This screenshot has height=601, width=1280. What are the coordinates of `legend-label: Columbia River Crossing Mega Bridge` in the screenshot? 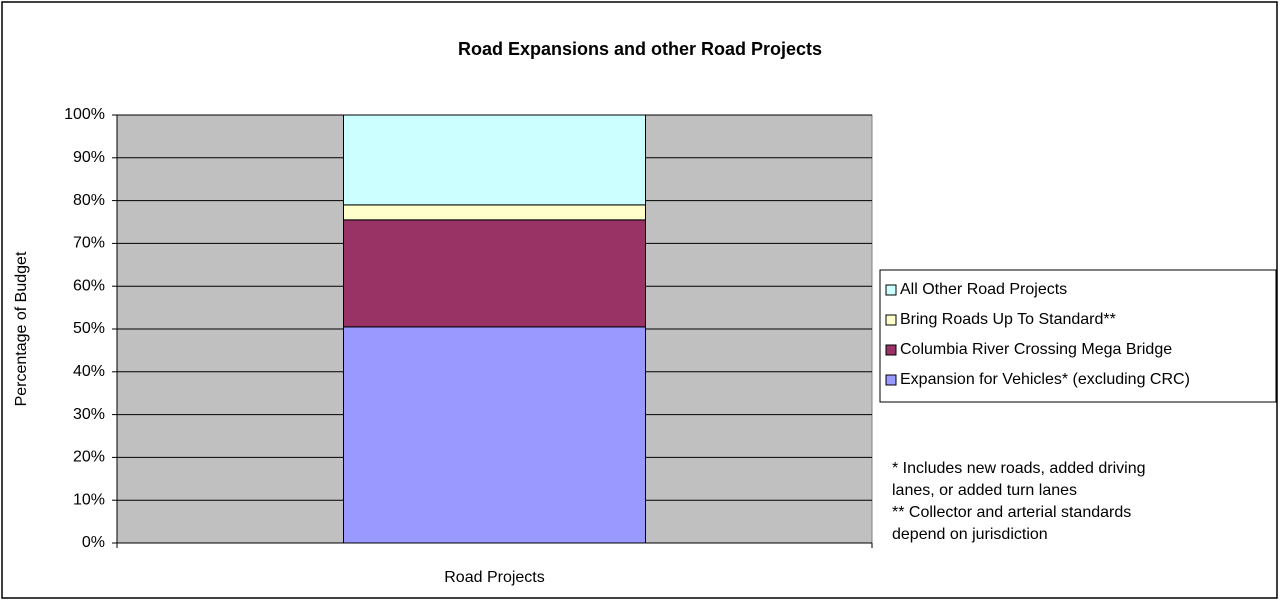 It's located at (1036, 349).